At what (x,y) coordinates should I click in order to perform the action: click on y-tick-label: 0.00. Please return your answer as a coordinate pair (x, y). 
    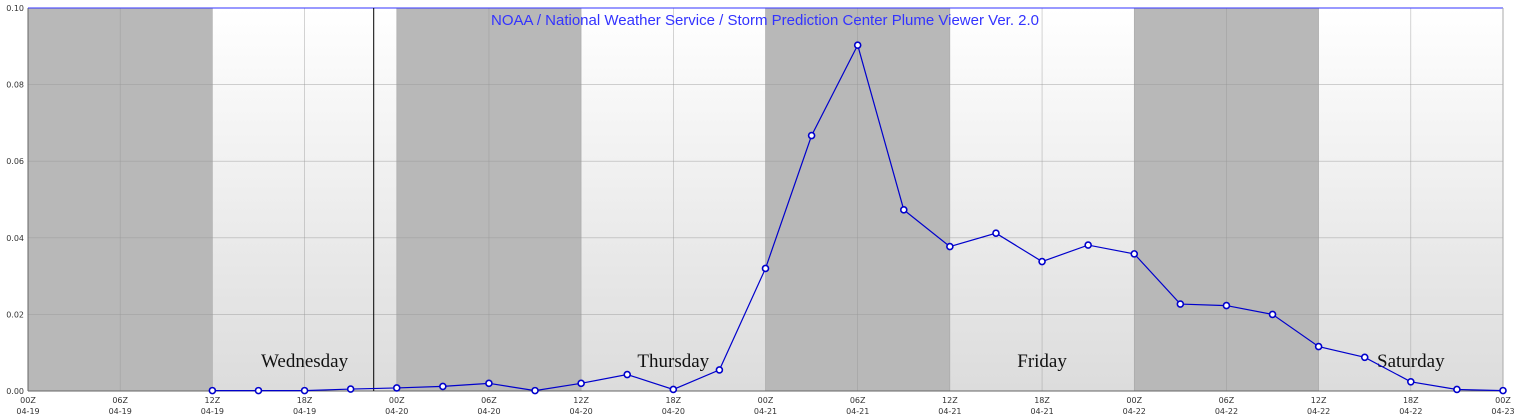
    Looking at the image, I should click on (15, 391).